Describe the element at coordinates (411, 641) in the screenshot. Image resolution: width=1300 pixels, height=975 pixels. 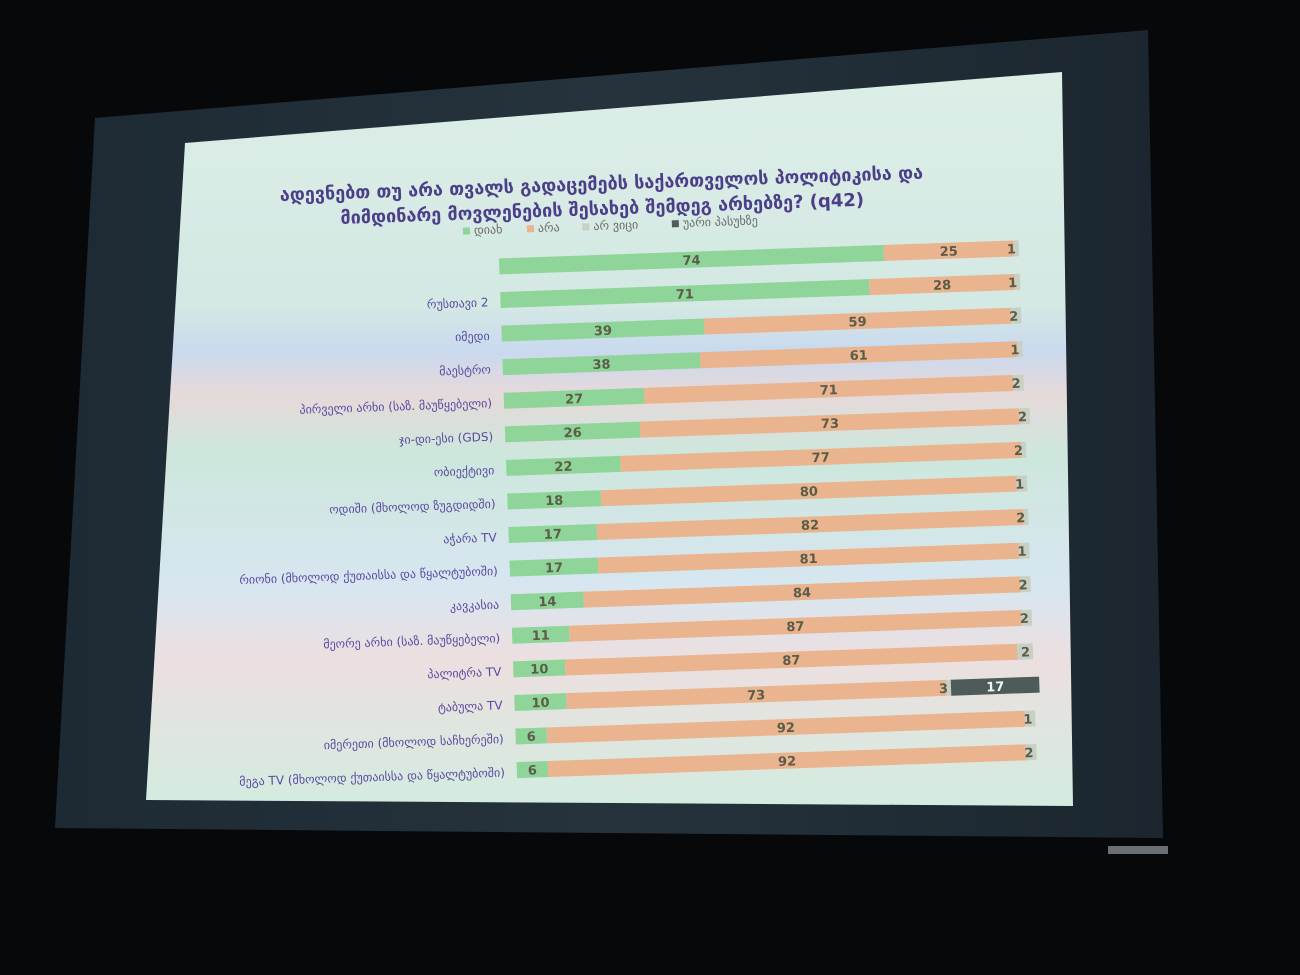
I see `category-label: მეორე არხი (საზ. მაუწყებელი)` at that location.